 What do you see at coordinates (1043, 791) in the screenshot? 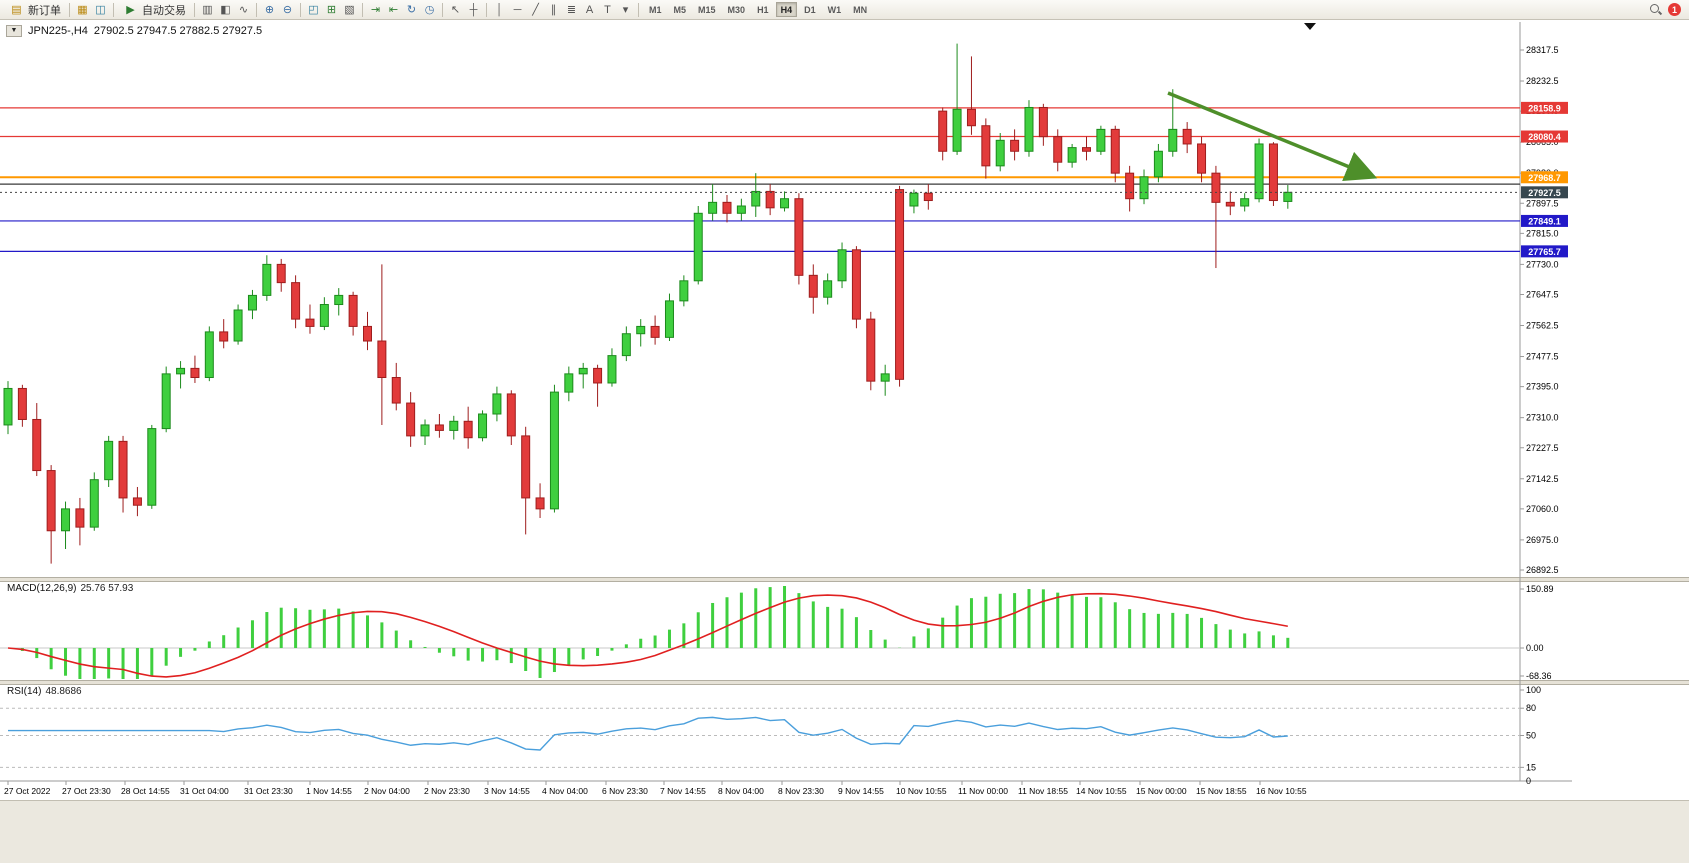
I see `svg-text: 11 Nov 18:55` at bounding box center [1043, 791].